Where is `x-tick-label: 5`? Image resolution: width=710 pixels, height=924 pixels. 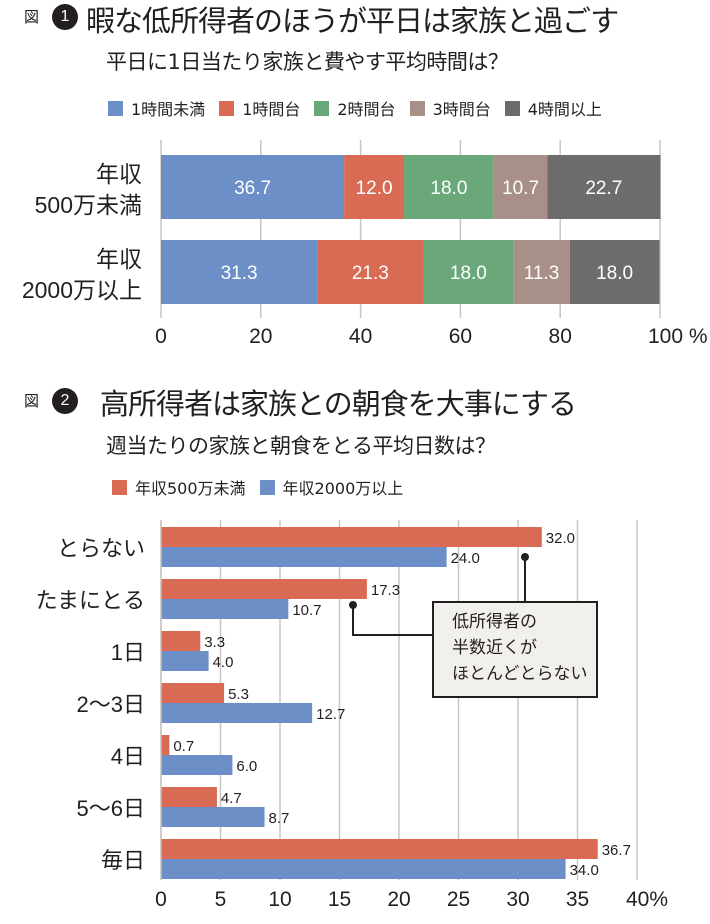
x-tick-label: 5 is located at coordinates (221, 899).